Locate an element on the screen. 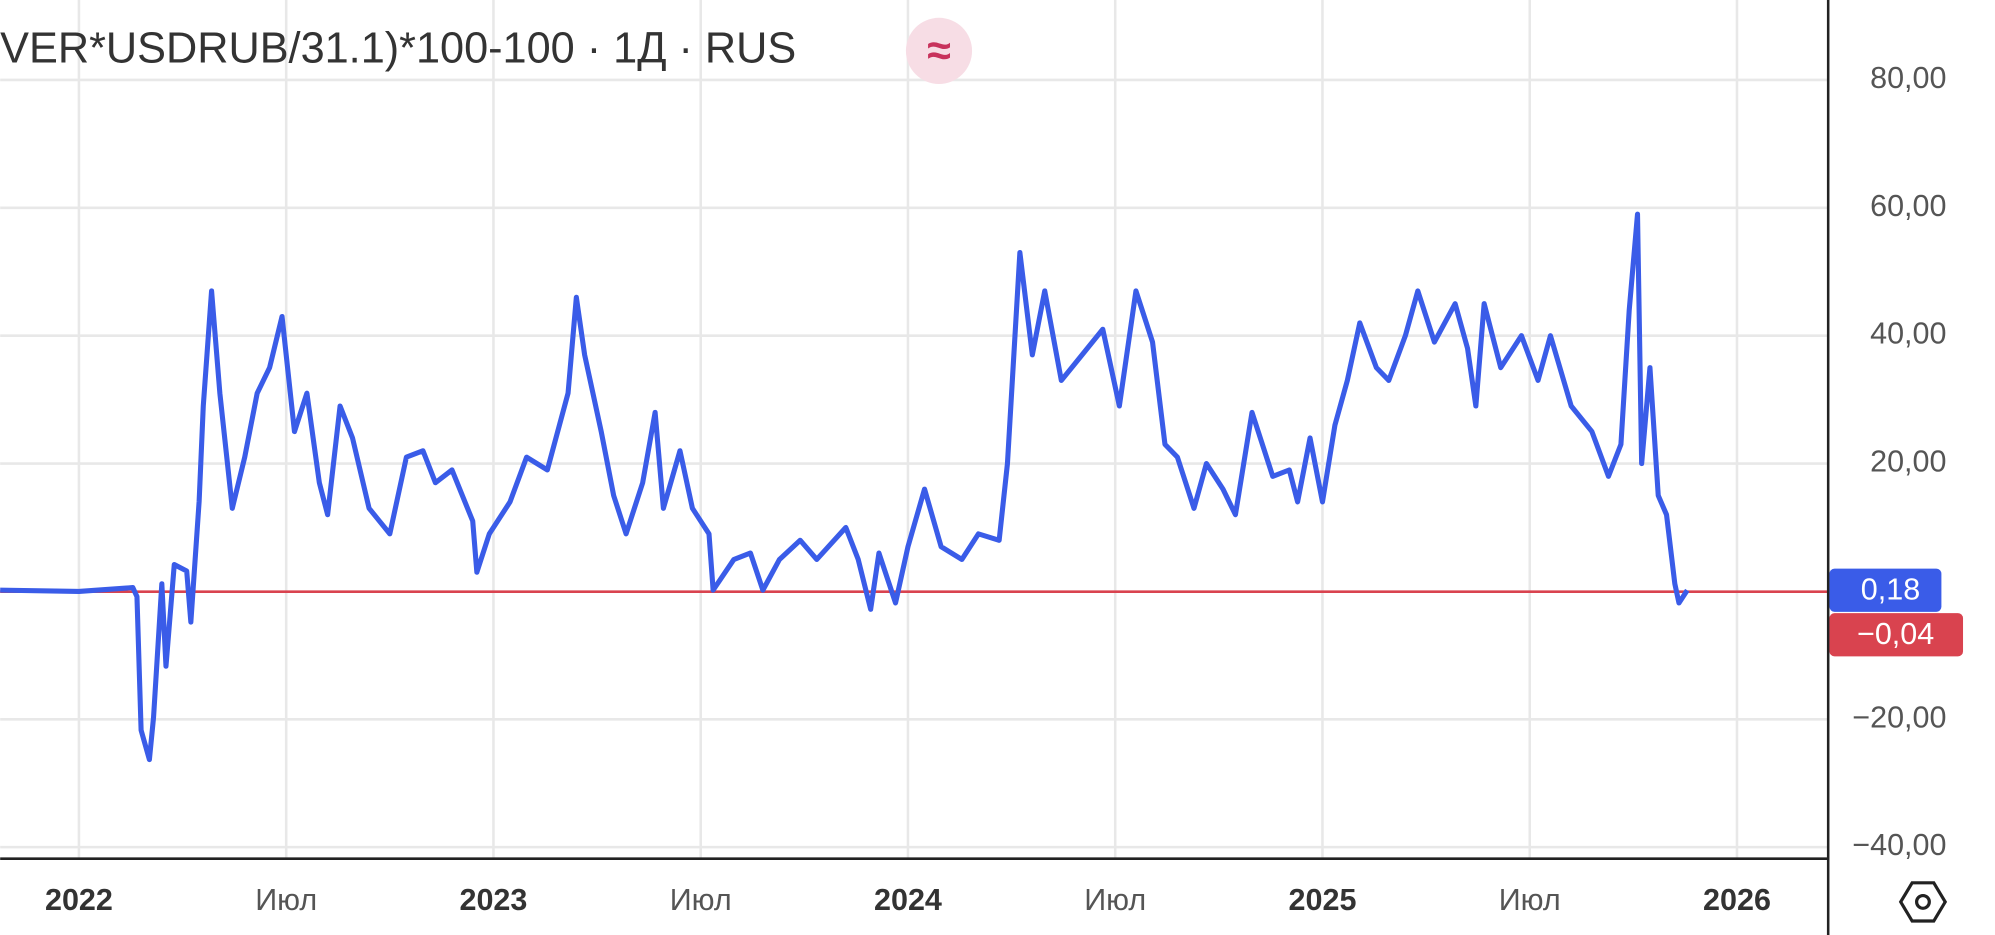 The height and width of the screenshot is (935, 1995). y-tick-label: −20,00 is located at coordinates (1899, 717).